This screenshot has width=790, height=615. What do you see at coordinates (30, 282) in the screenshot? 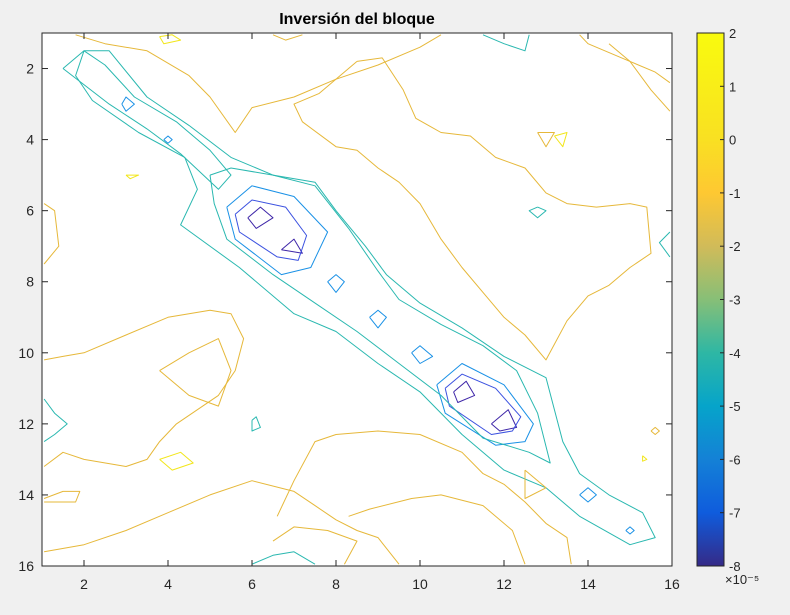
I see `y-tick-label-3: 8` at bounding box center [30, 282].